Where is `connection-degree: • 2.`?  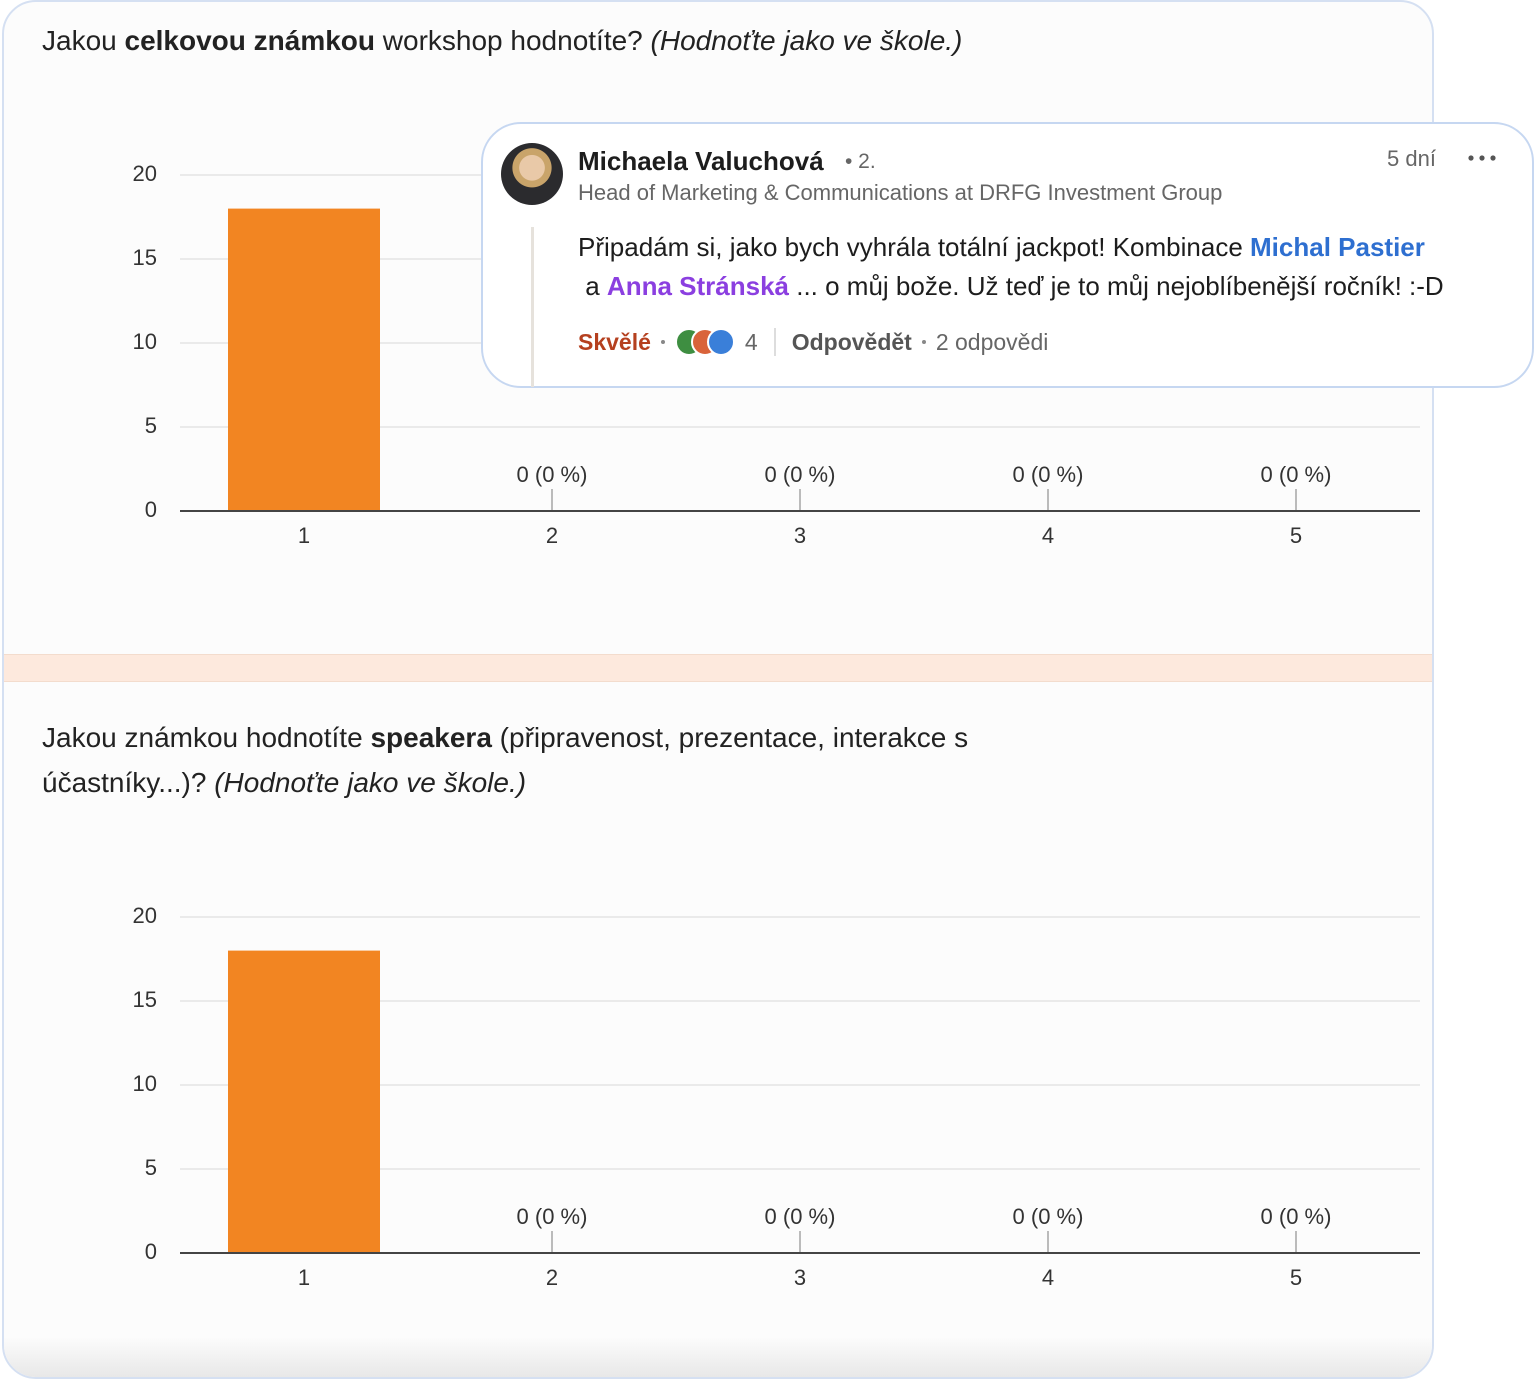 connection-degree: • 2. is located at coordinates (860, 161).